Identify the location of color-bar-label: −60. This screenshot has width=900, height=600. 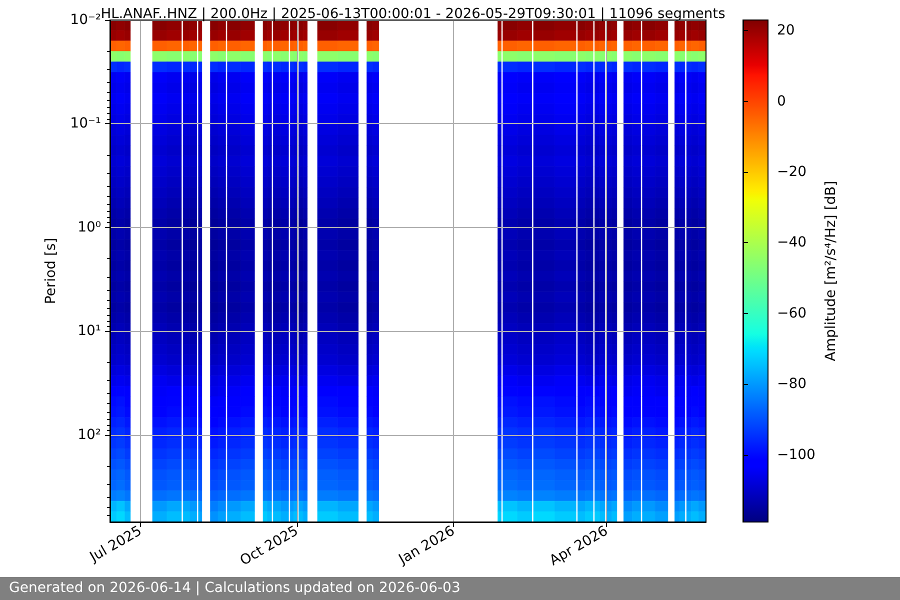
(792, 313).